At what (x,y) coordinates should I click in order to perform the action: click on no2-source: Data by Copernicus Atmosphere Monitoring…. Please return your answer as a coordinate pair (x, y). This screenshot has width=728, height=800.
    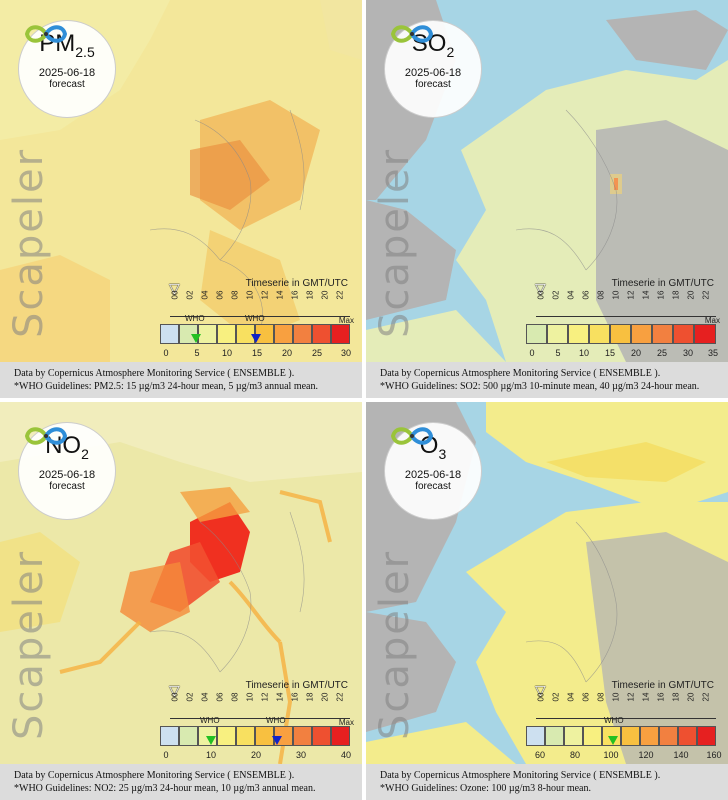
    Looking at the image, I should click on (154, 775).